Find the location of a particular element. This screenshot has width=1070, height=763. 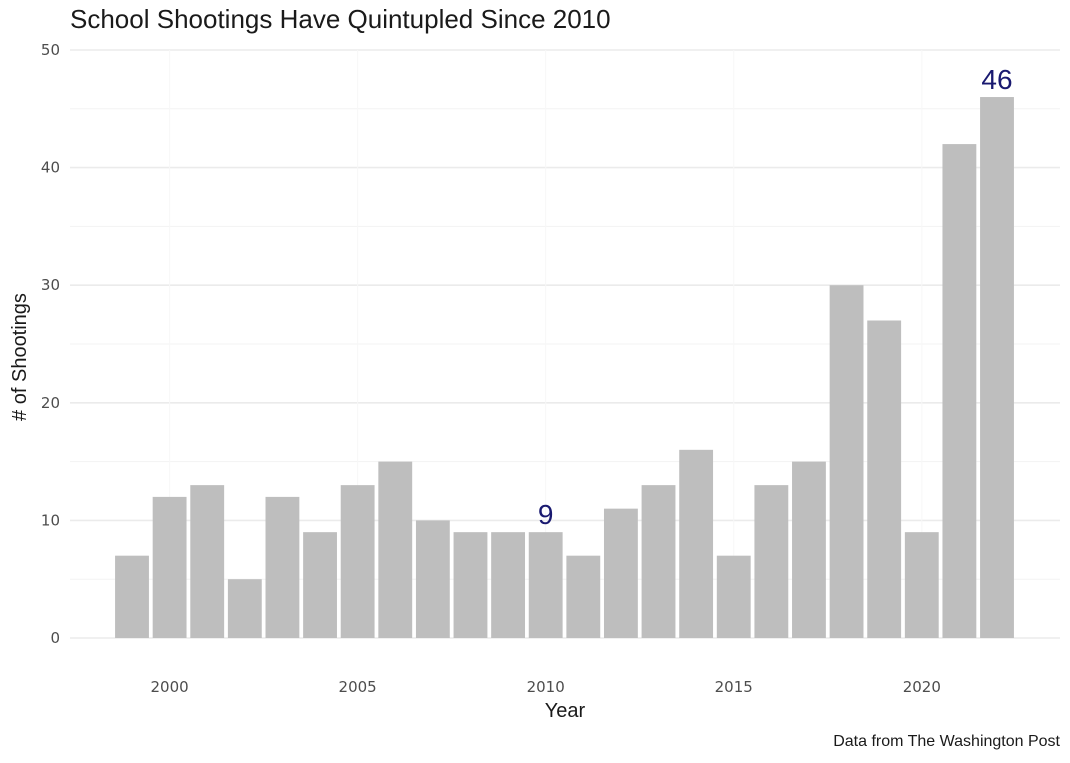

bar-2001 is located at coordinates (207, 561).